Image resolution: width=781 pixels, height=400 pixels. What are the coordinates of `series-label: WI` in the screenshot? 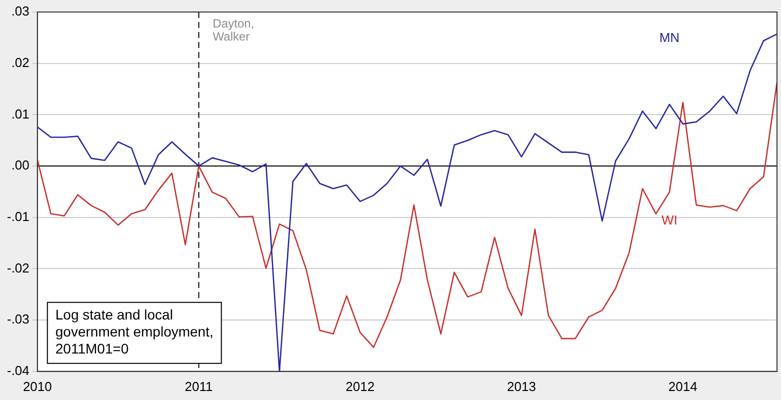 It's located at (669, 220).